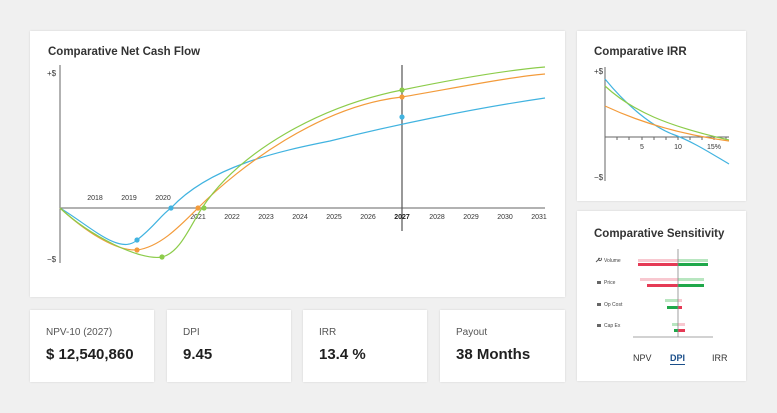 This screenshot has width=777, height=413. I want to click on irr-line-green, so click(667, 113).